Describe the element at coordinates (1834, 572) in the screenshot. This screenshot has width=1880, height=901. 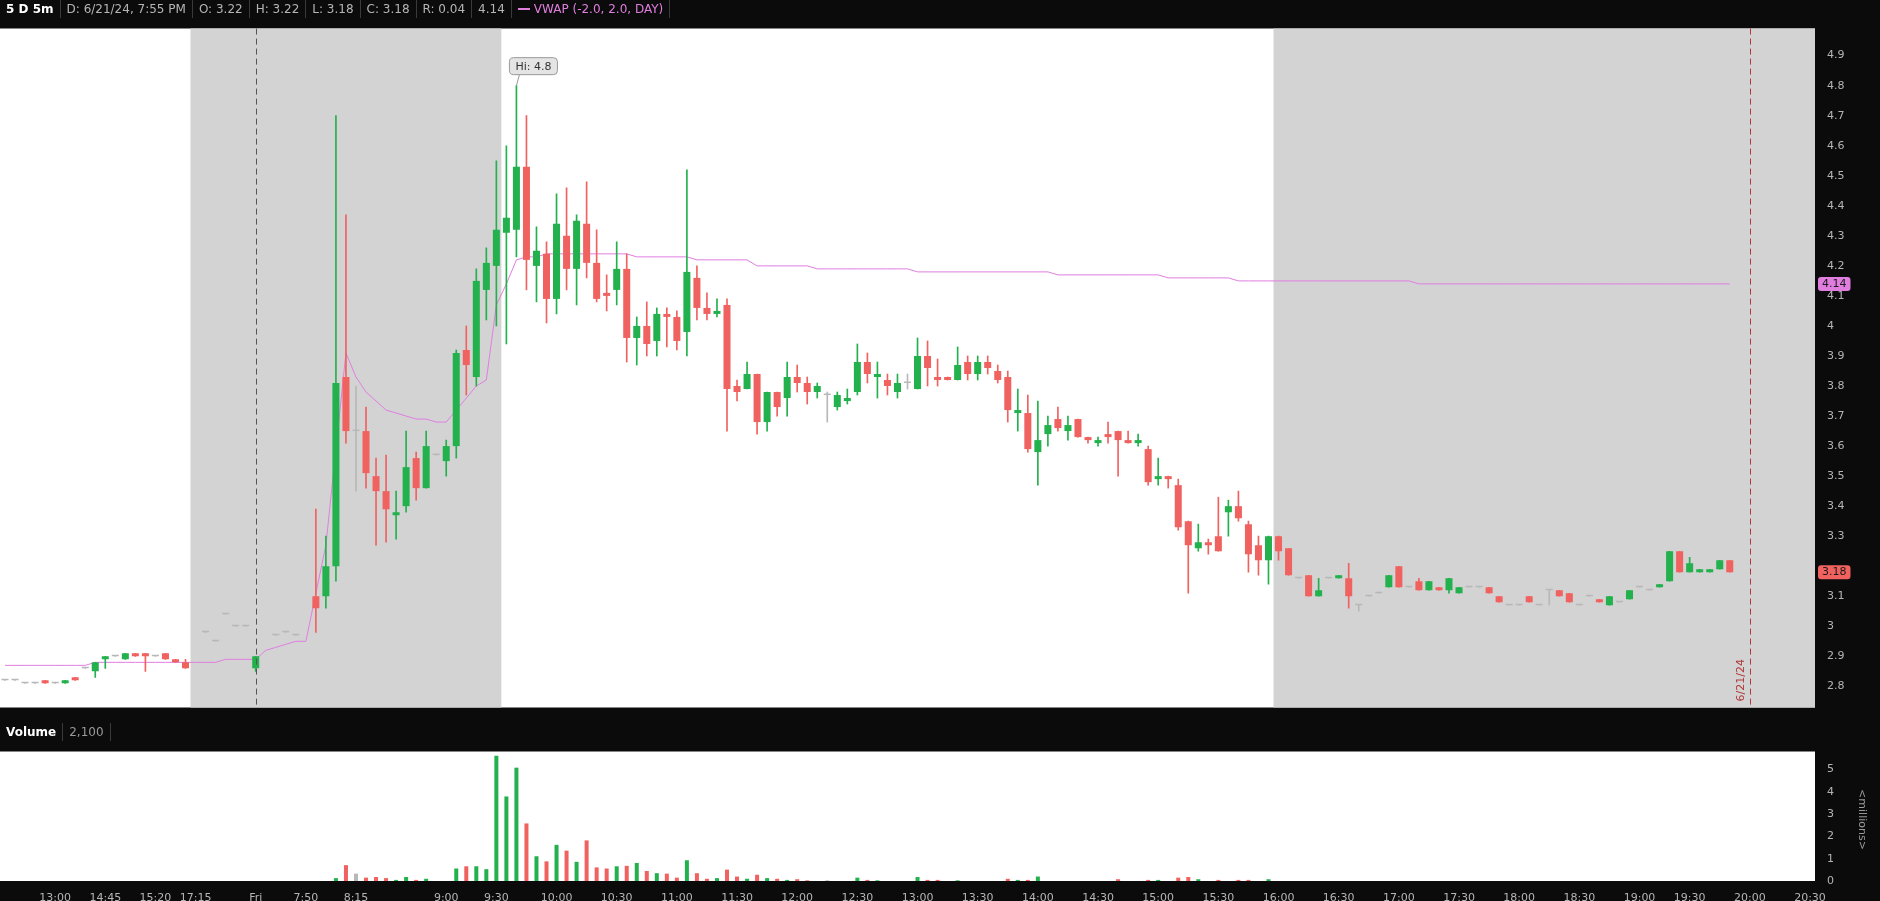
I see `annotation: 3.18` at that location.